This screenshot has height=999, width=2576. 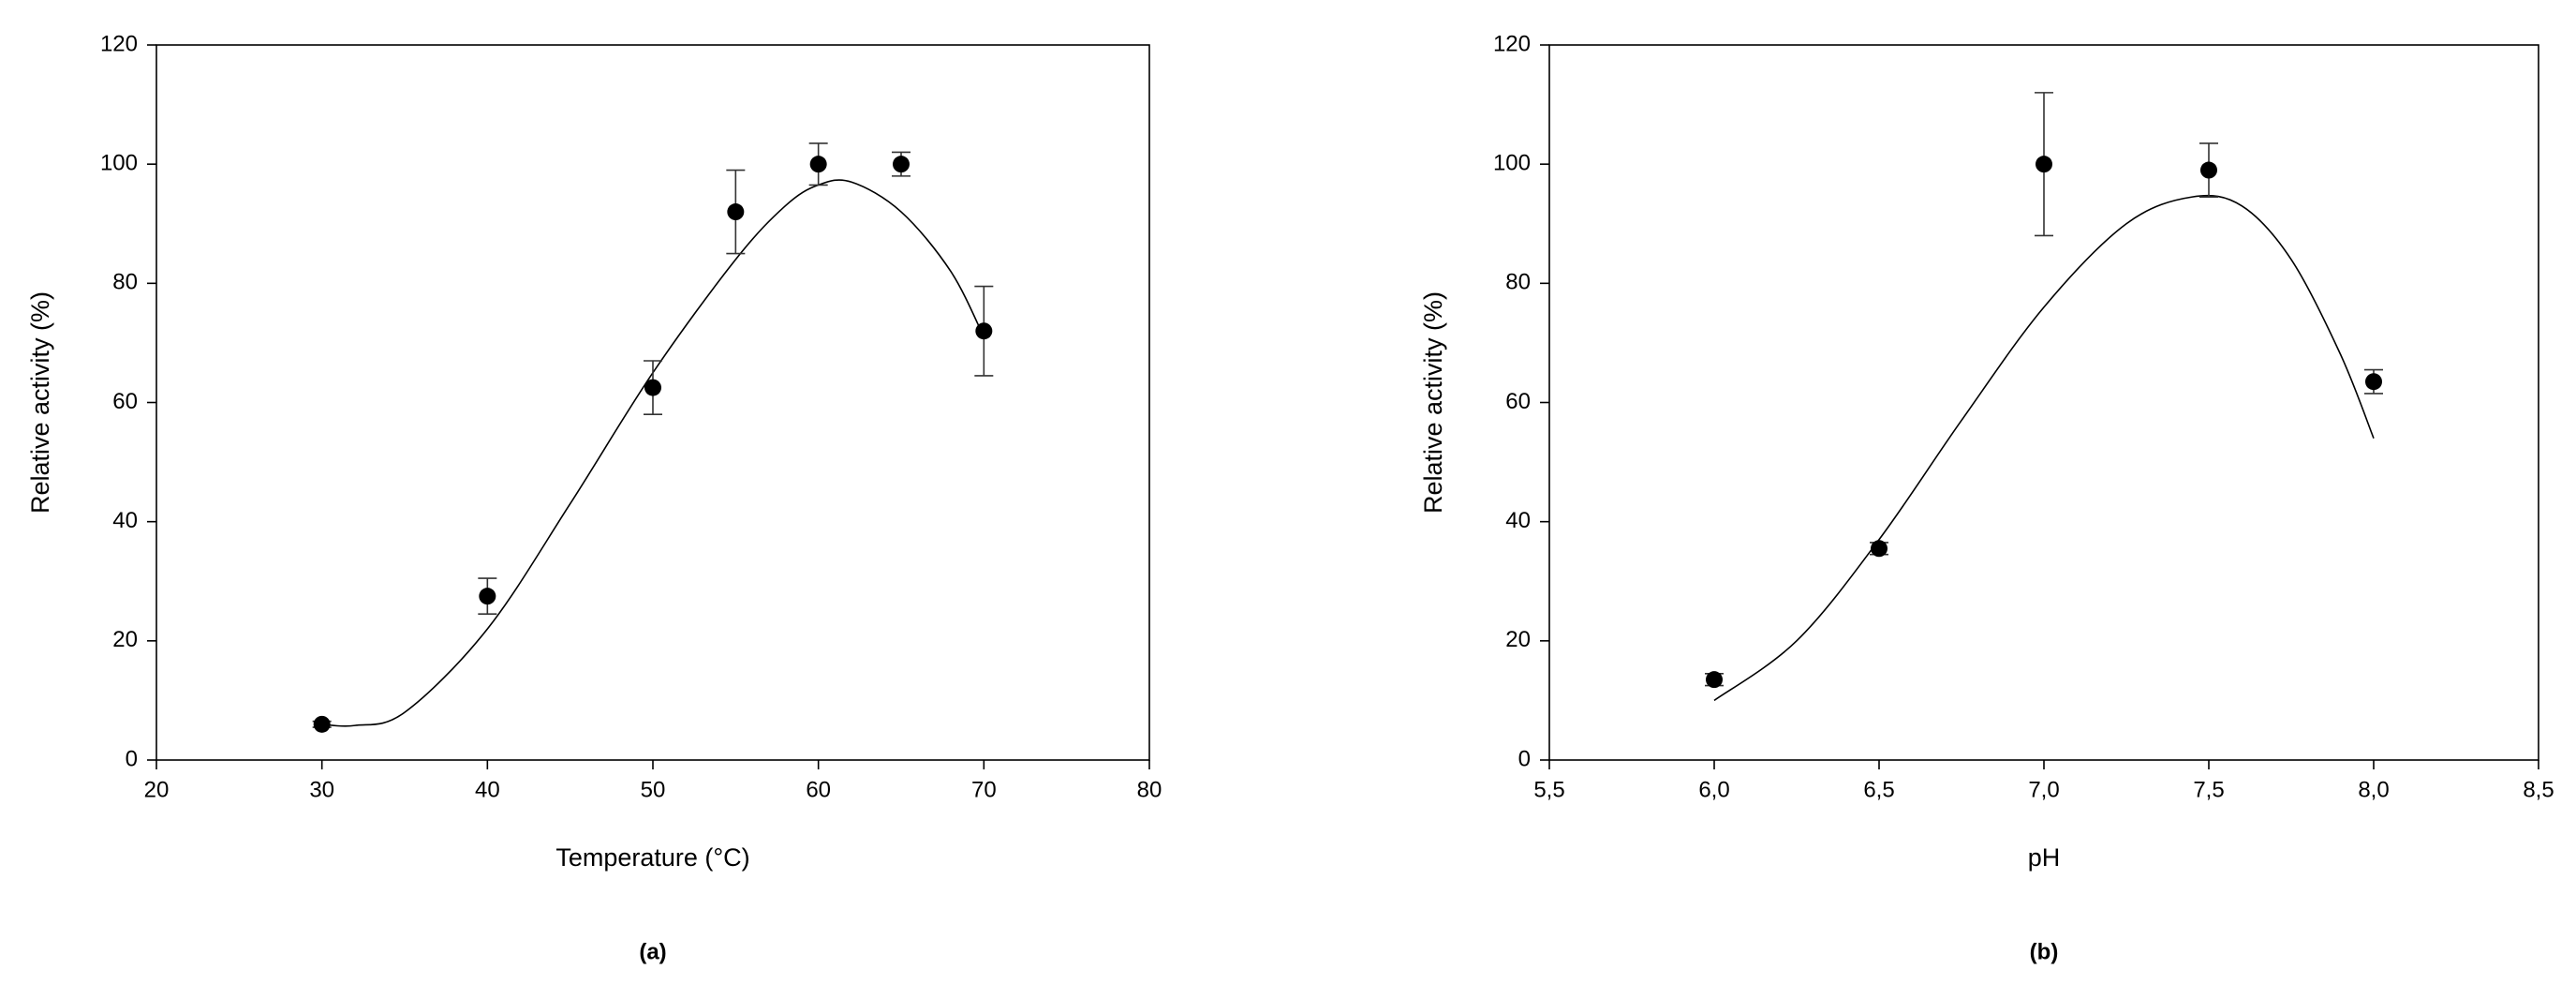 I want to click on caption: (a), so click(x=652, y=951).